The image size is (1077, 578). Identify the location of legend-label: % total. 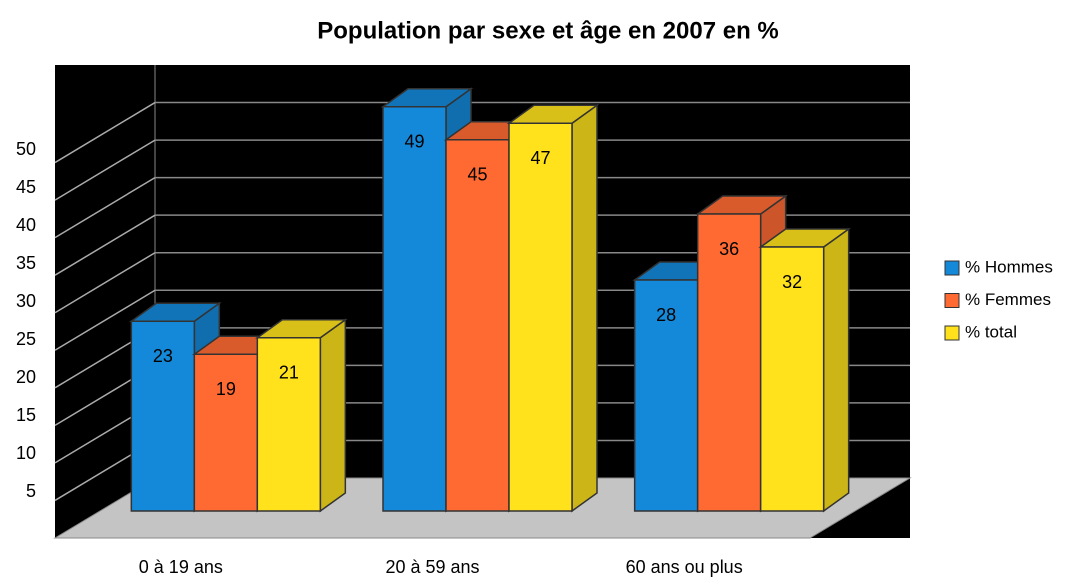
(991, 331).